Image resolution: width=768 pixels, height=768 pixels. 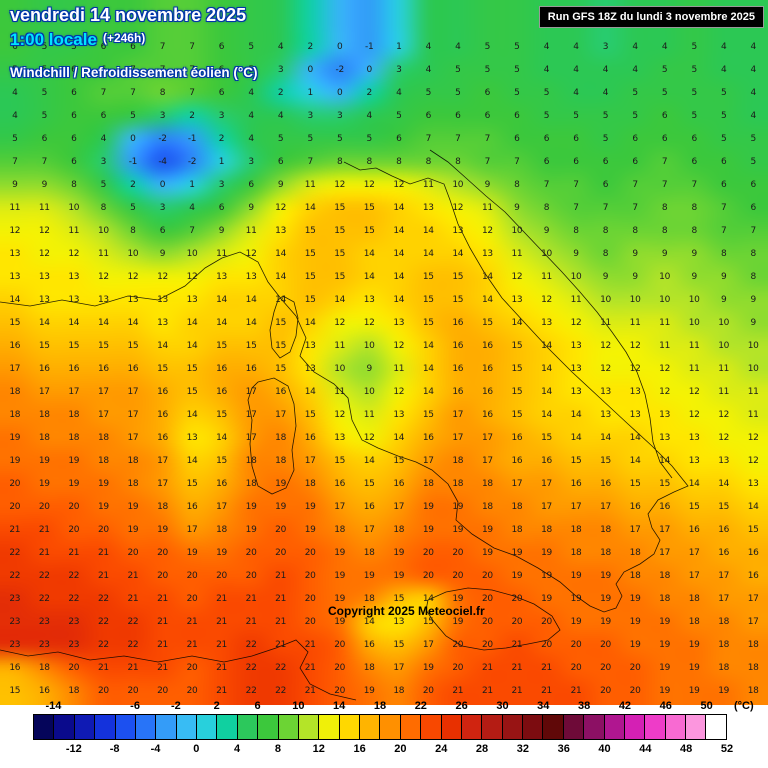 I want to click on color-scale-tick-label: 42, so click(x=625, y=706).